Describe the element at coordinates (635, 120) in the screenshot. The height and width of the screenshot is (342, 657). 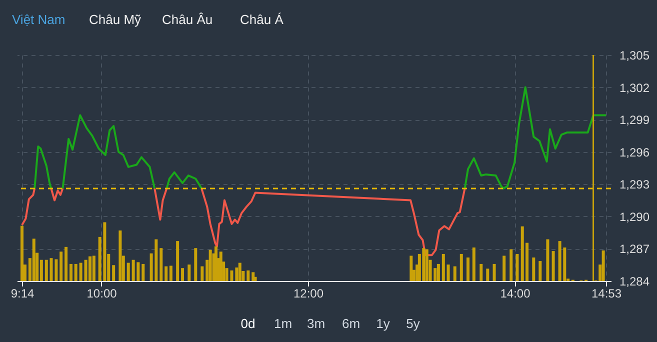
I see `y-tick-label: 1,299` at that location.